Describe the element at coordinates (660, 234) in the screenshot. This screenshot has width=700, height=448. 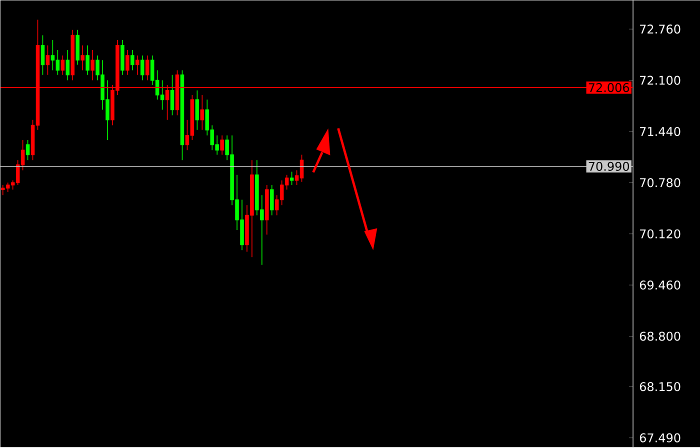
I see `y-tick-label: 70.120` at that location.